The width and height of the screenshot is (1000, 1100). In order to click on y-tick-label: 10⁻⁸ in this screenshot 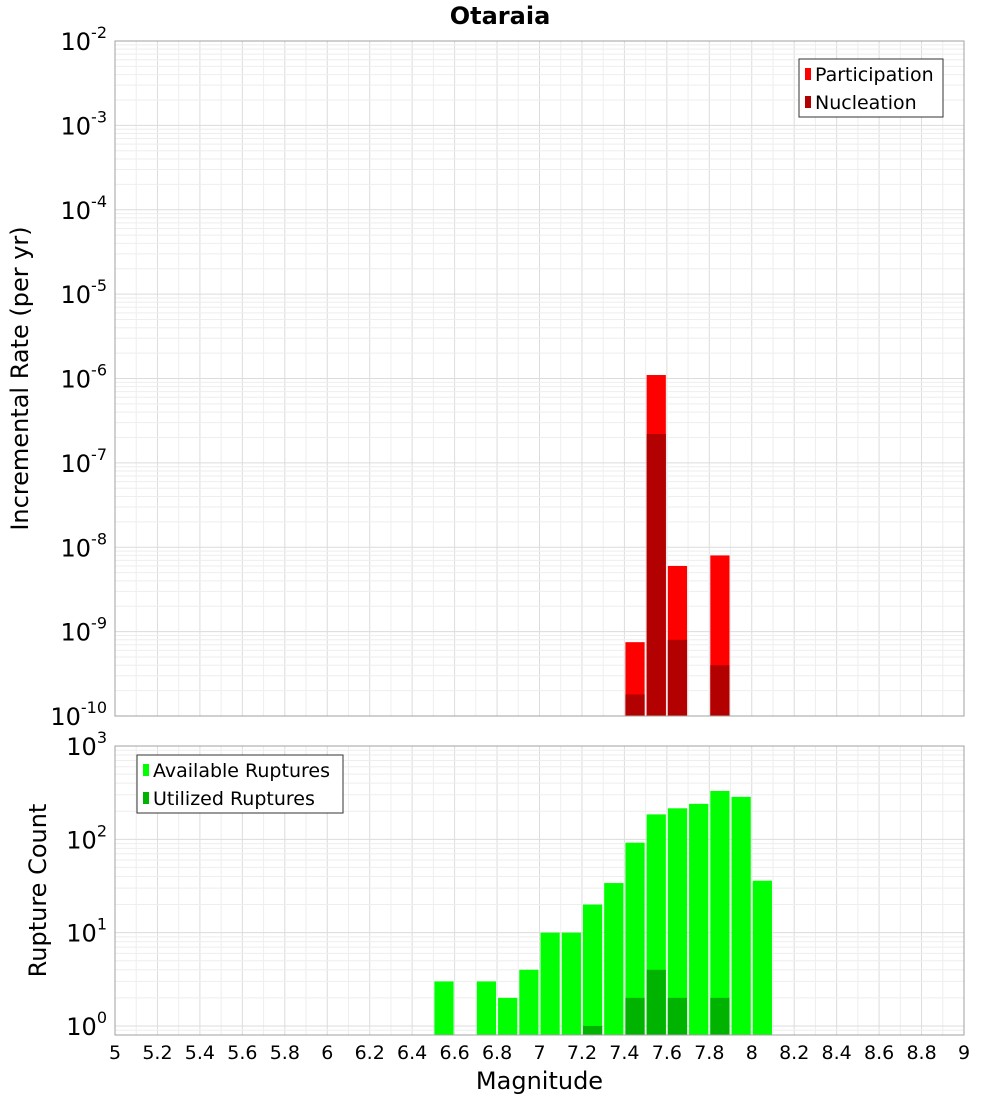, I will do `click(84, 545)`.